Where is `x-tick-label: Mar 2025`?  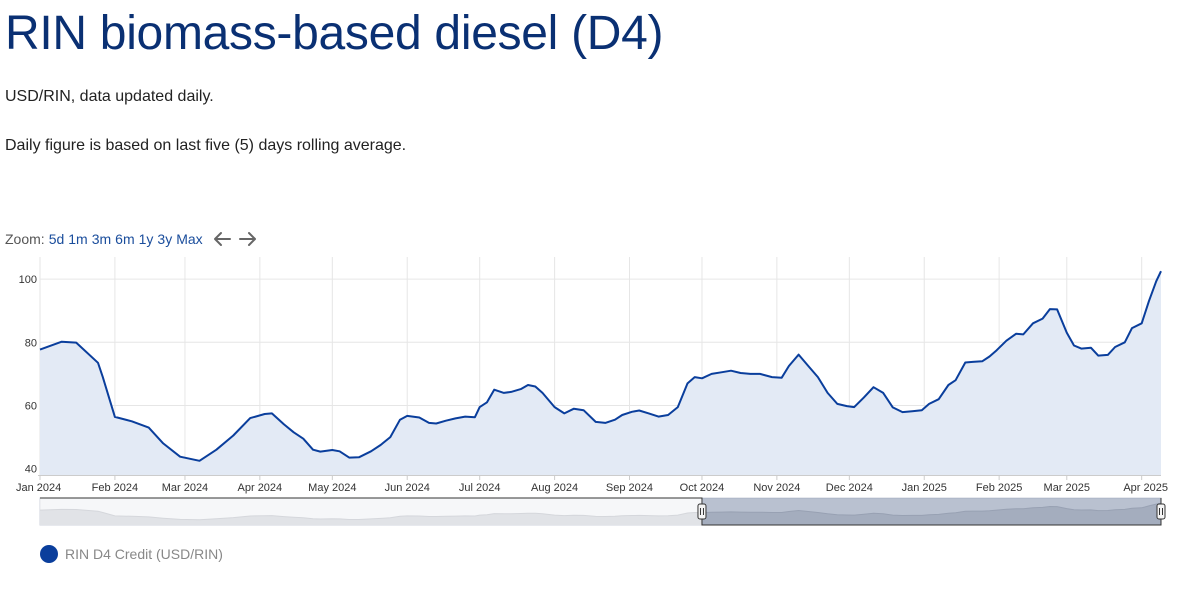
x-tick-label: Mar 2025 is located at coordinates (1067, 488).